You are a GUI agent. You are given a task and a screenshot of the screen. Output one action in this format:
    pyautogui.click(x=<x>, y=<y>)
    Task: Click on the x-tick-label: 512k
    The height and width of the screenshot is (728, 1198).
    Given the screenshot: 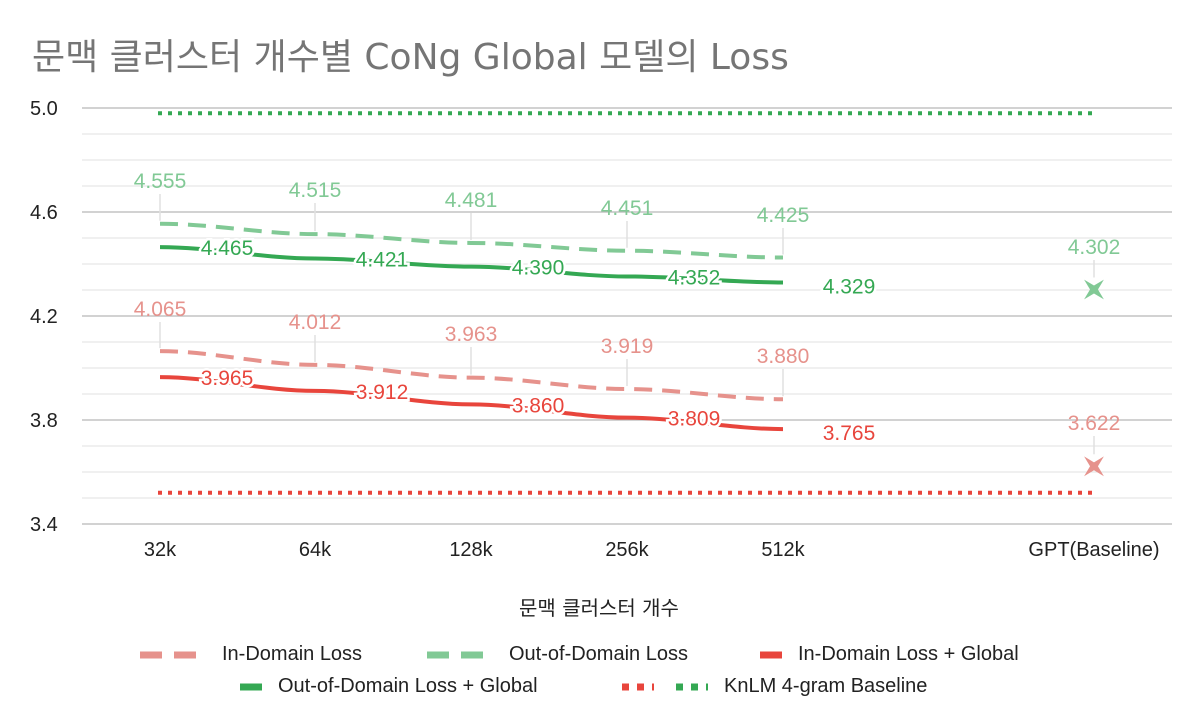 What is the action you would take?
    pyautogui.click(x=783, y=550)
    